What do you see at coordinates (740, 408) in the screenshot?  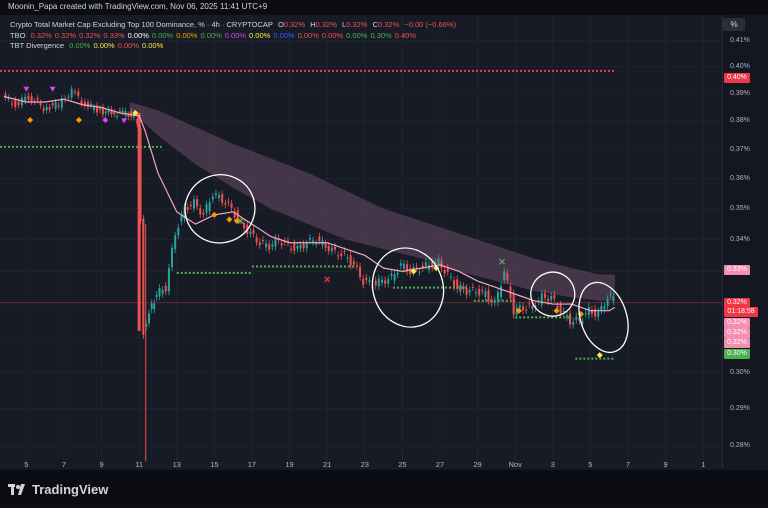 I see `y-tick-label: 0.29%` at bounding box center [740, 408].